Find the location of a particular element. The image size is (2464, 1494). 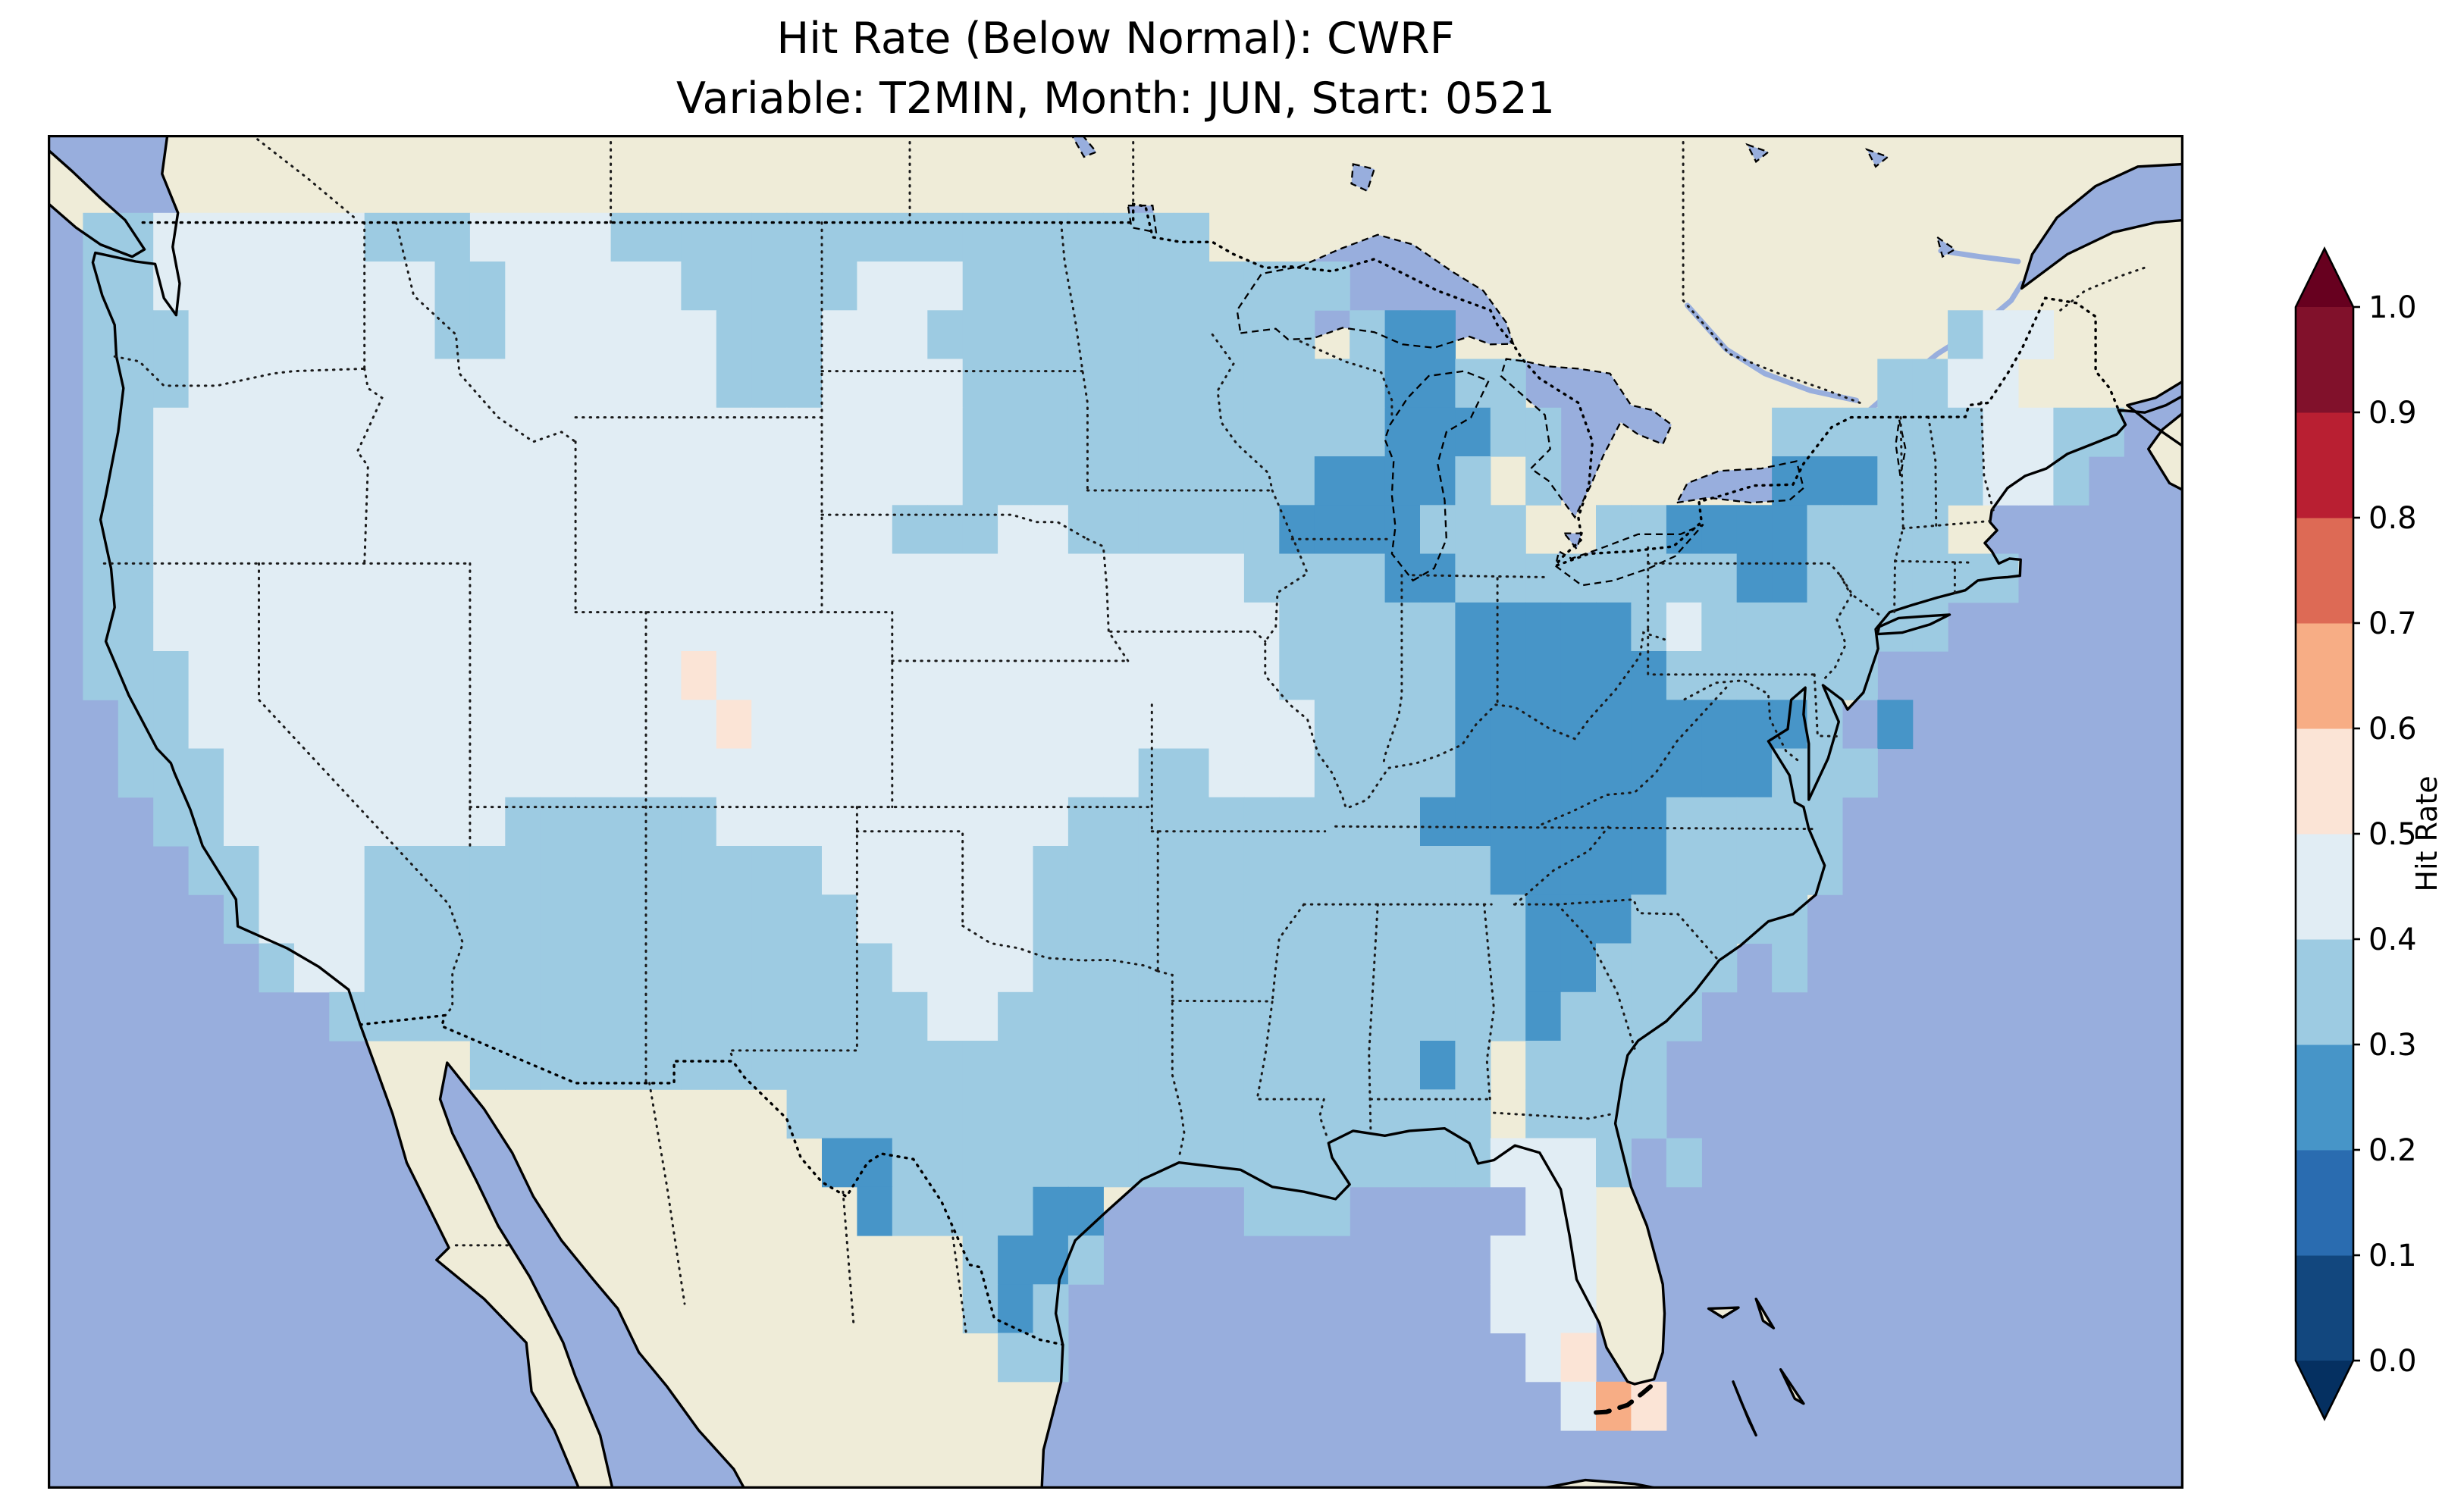

title-line-2: Variable: T2MIN, Month: JUN, Start: 0521 is located at coordinates (1116, 98).